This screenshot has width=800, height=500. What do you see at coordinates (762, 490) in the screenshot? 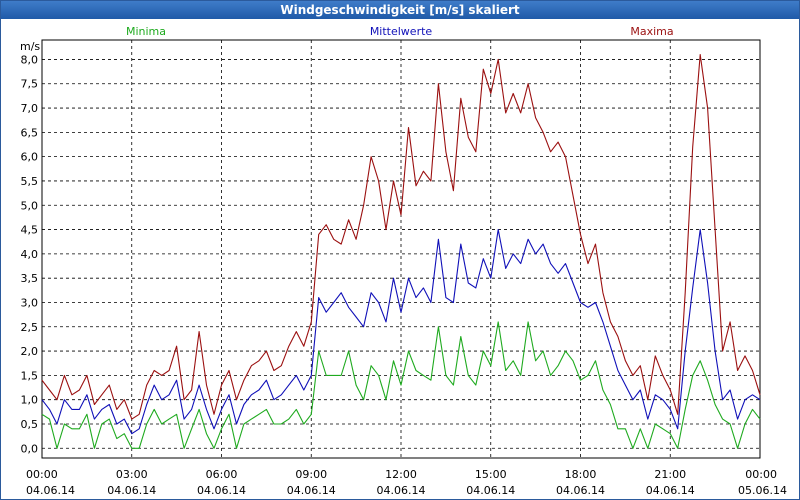
I see `x-tick-date: 05.06.14` at bounding box center [762, 490].